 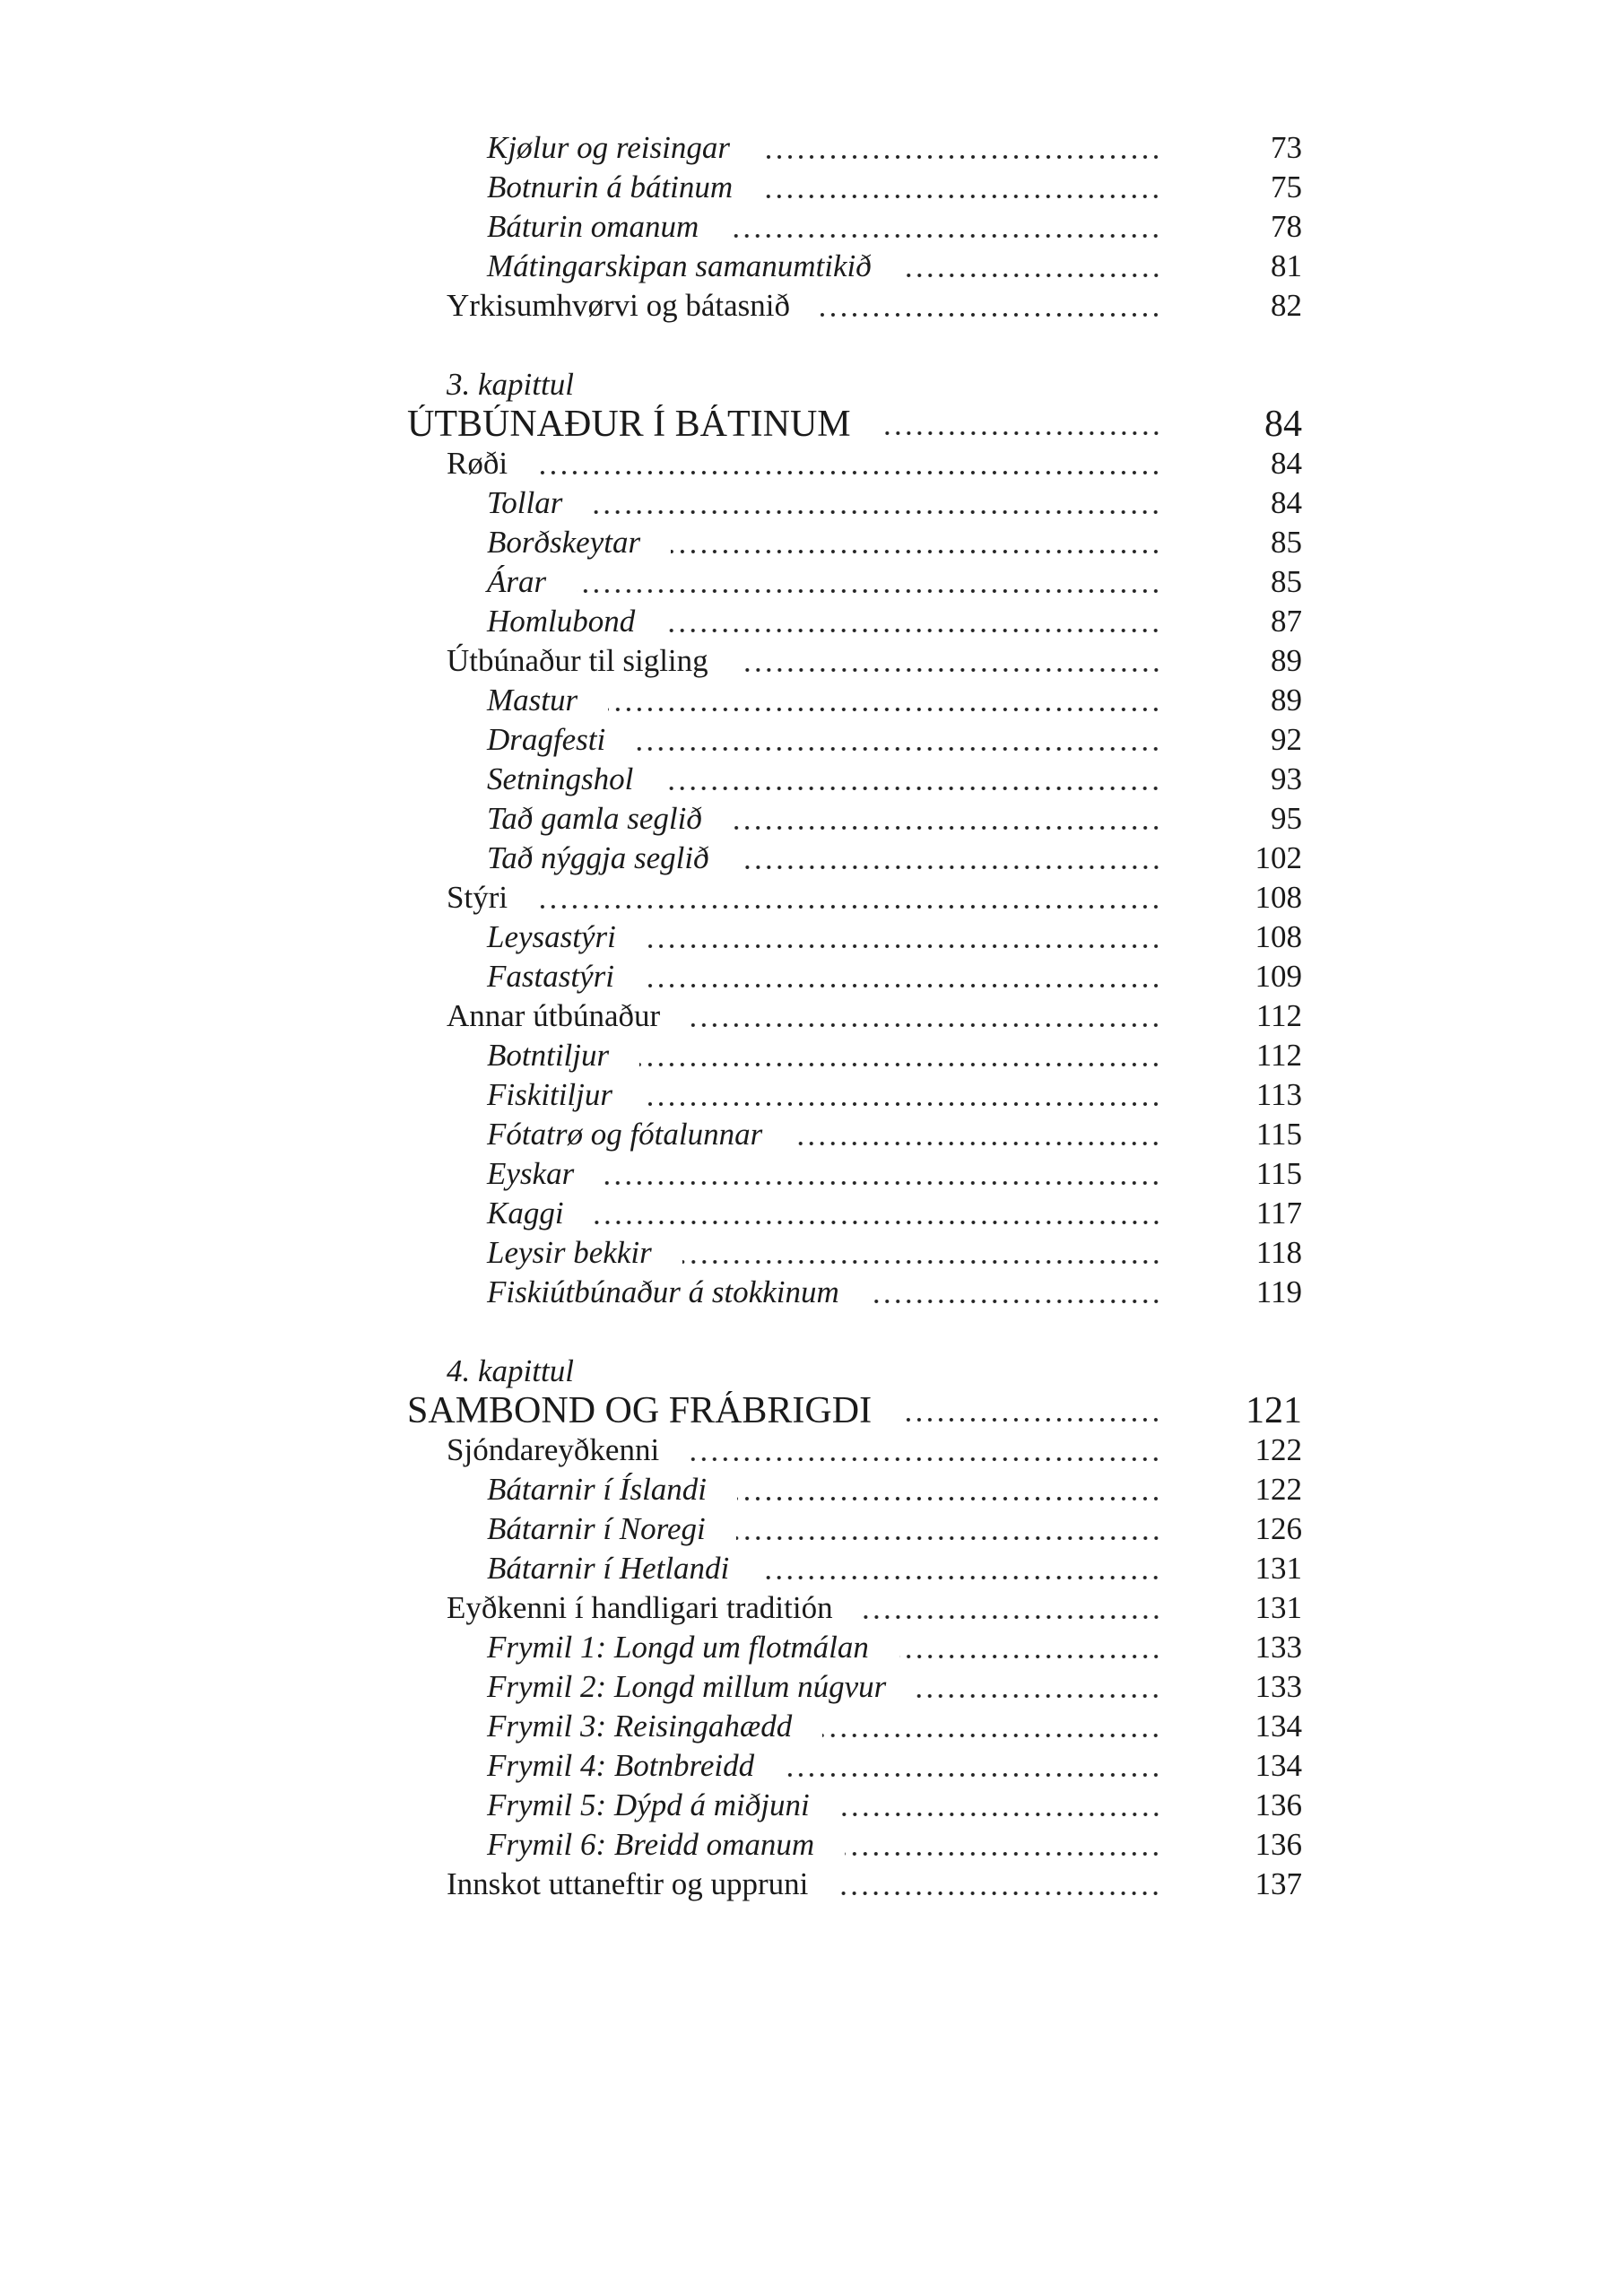 I want to click on toc-entry-section: Yrkisumhvørvi og bátasnið 82, so click(x=799, y=306).